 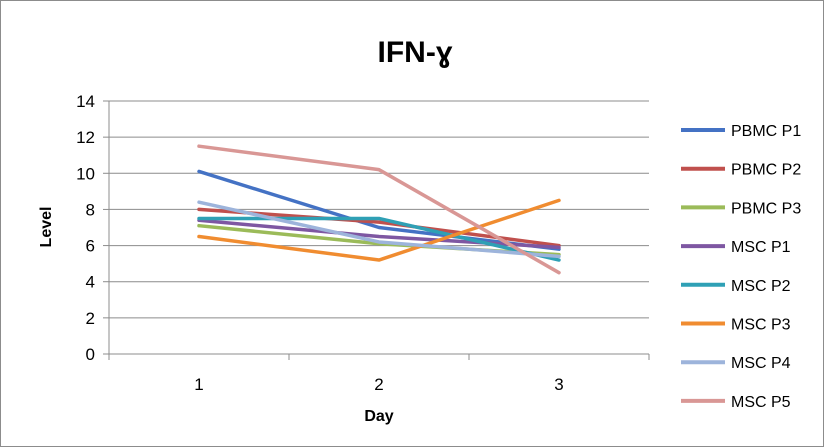 I want to click on legend-label-pbmc-p2: PBMC P2, so click(x=766, y=170).